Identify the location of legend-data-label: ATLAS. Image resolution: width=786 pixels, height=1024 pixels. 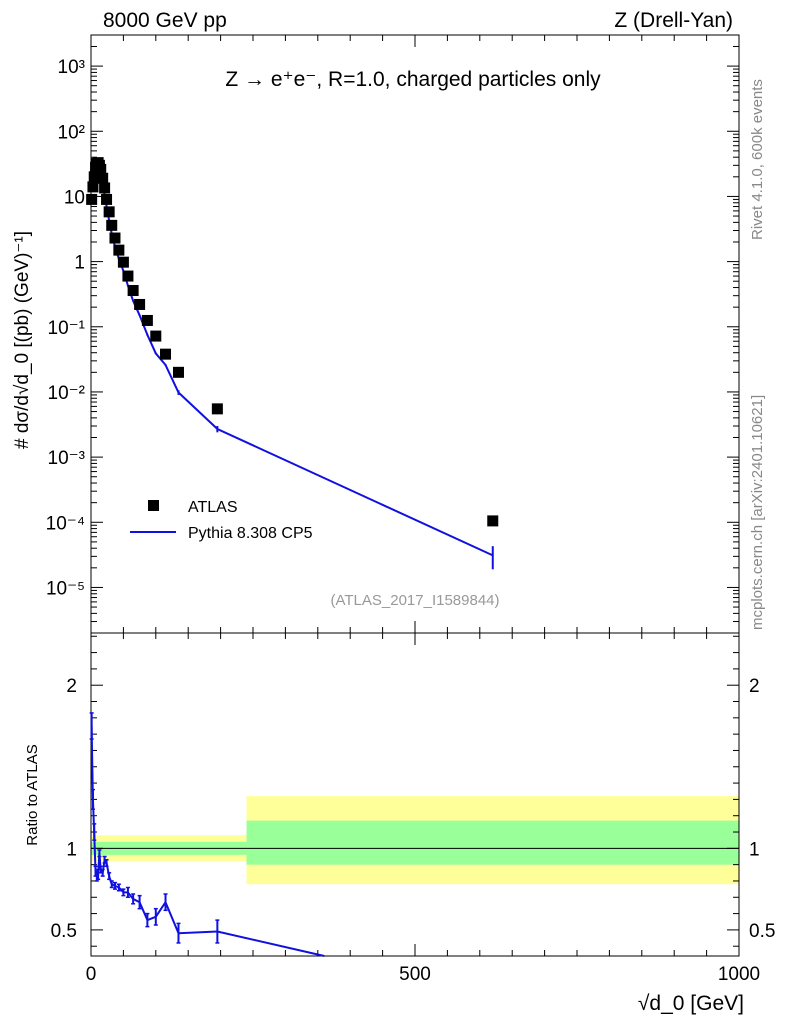
(213, 507).